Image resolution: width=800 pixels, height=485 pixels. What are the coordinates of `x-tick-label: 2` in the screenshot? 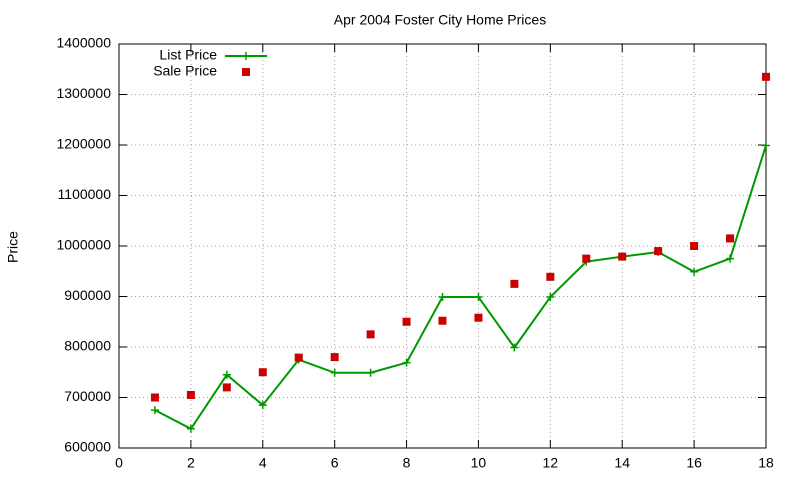 It's located at (191, 463).